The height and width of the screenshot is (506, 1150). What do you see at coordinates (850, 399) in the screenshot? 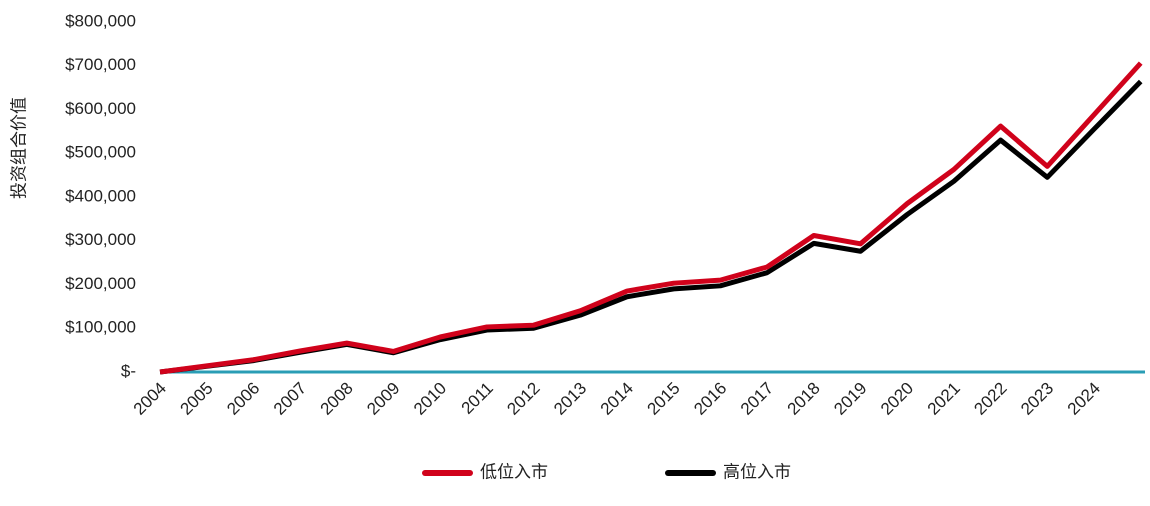
I see `x-tick-label: 2019` at bounding box center [850, 399].